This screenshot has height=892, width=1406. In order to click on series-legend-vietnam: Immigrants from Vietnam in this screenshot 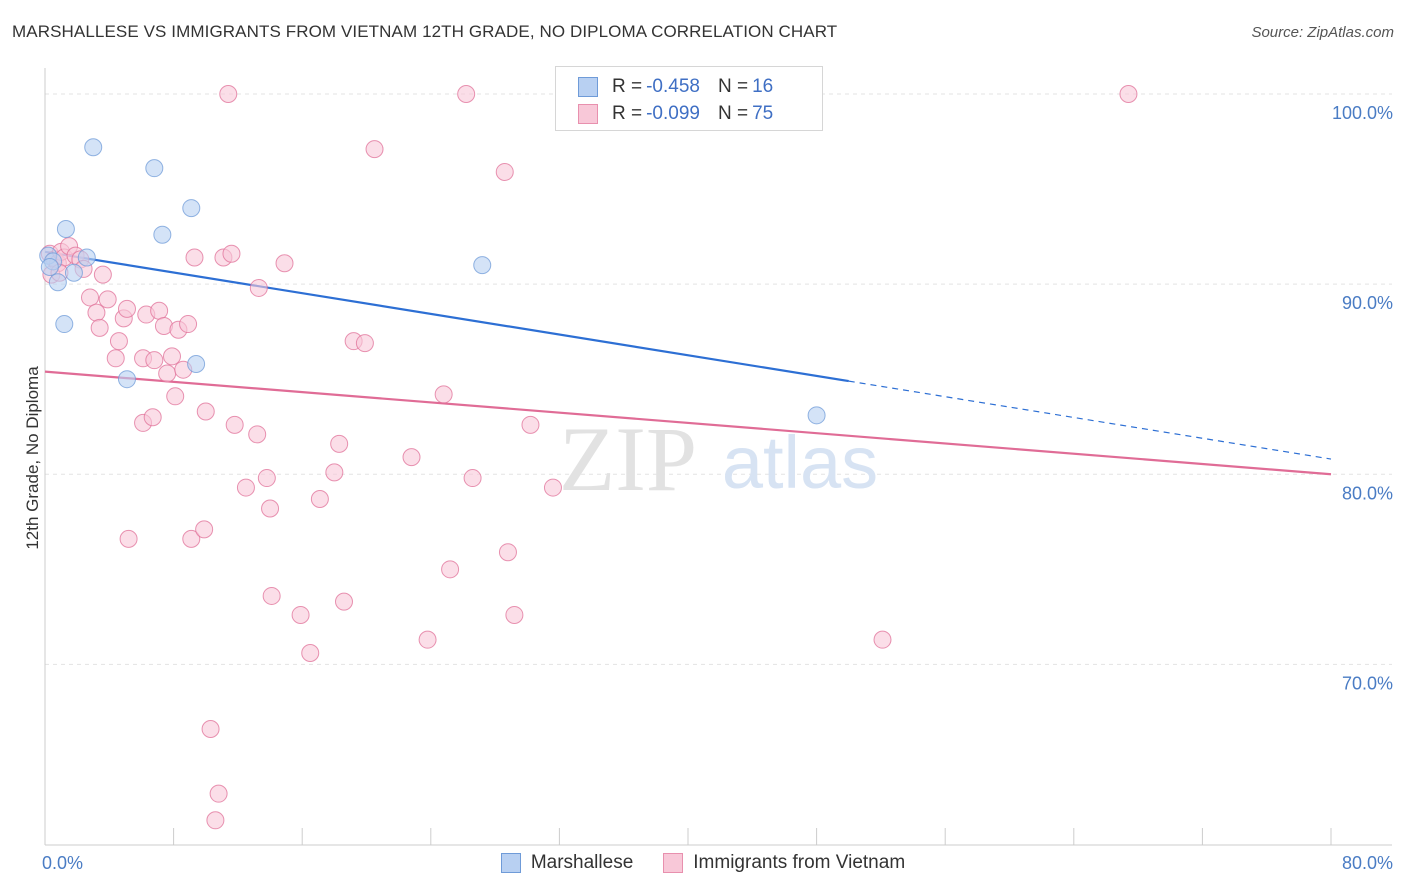, I will do `click(784, 863)`.